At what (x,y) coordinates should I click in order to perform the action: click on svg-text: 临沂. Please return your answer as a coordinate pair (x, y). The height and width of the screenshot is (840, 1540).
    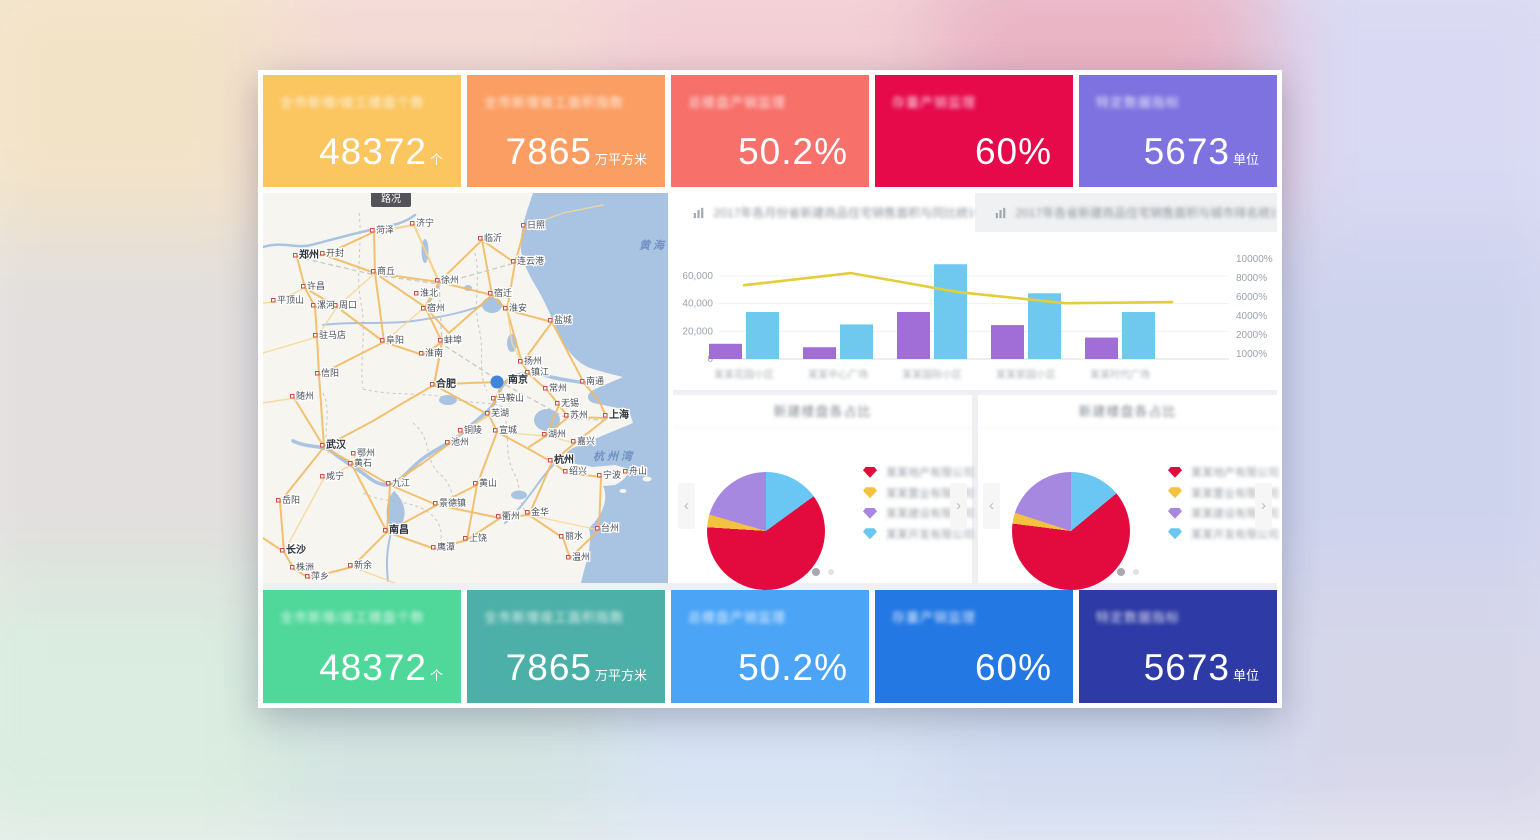
    Looking at the image, I should click on (493, 237).